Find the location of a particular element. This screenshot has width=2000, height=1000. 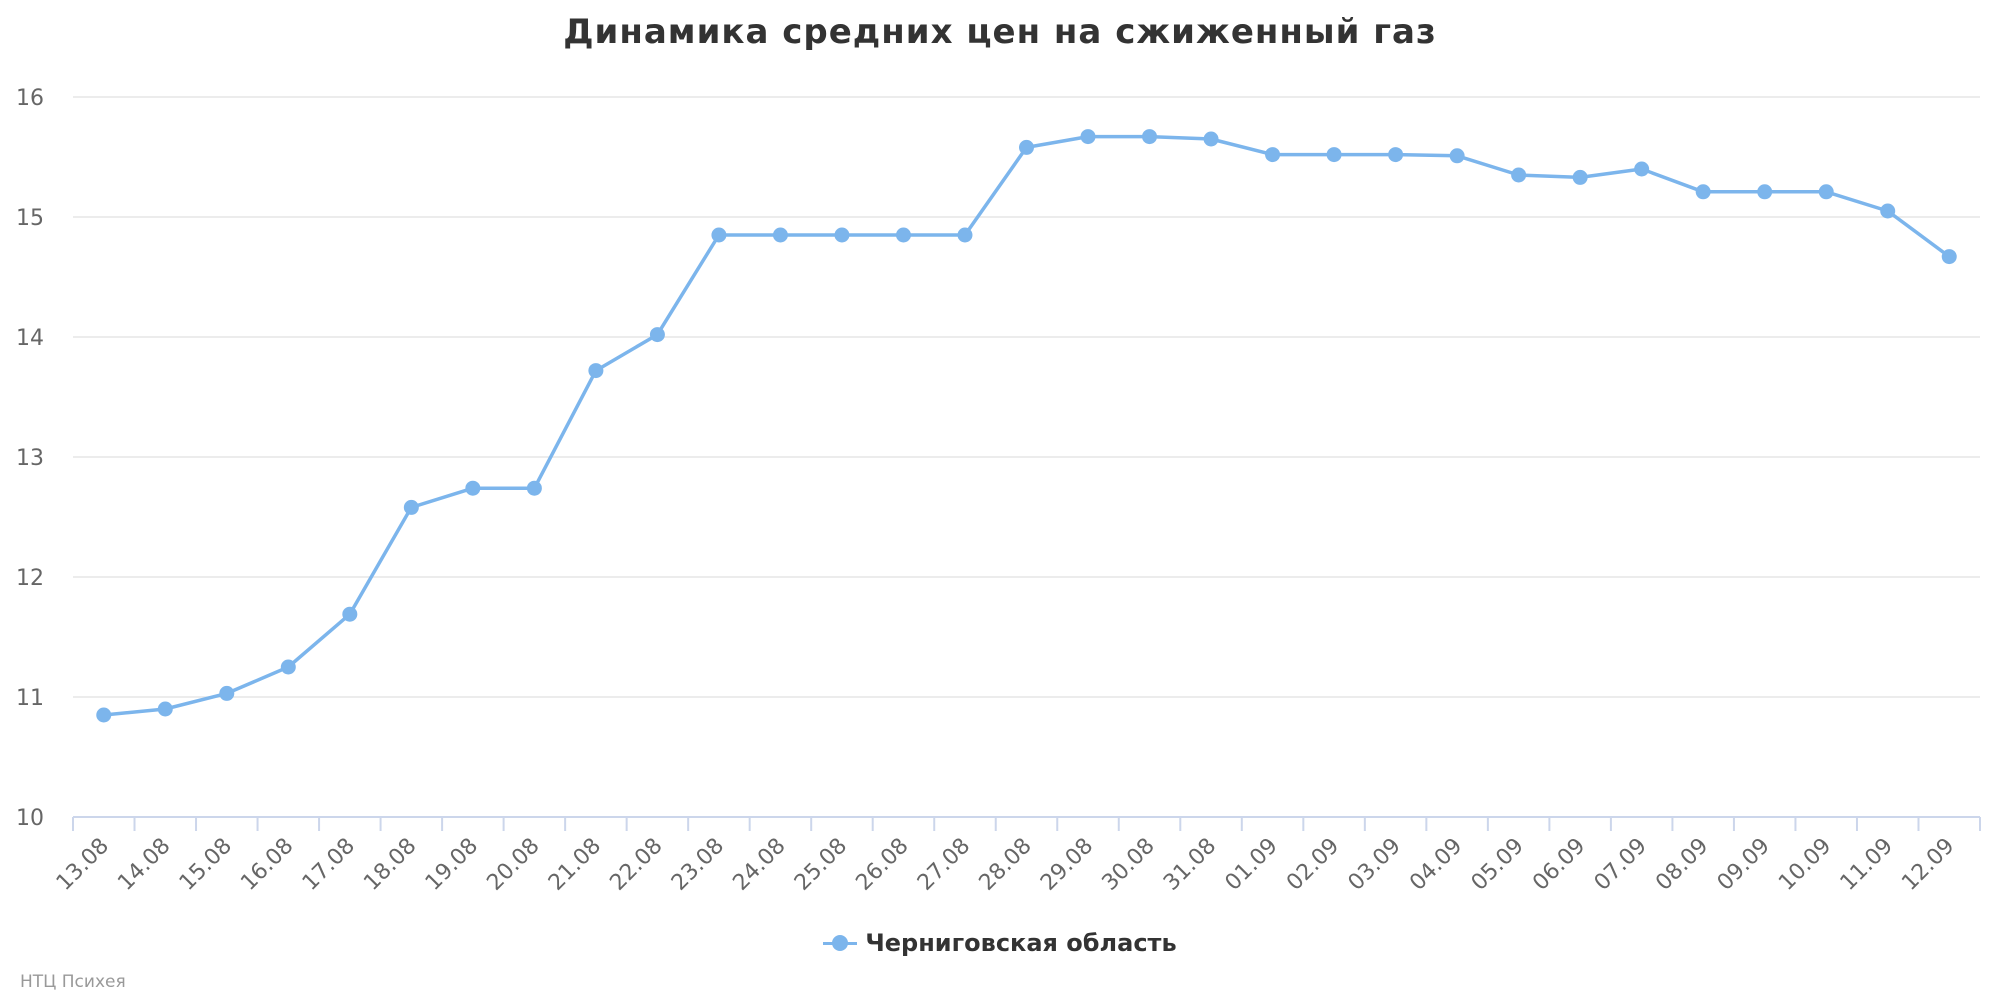

x-tick-label: 25.08 is located at coordinates (821, 865).